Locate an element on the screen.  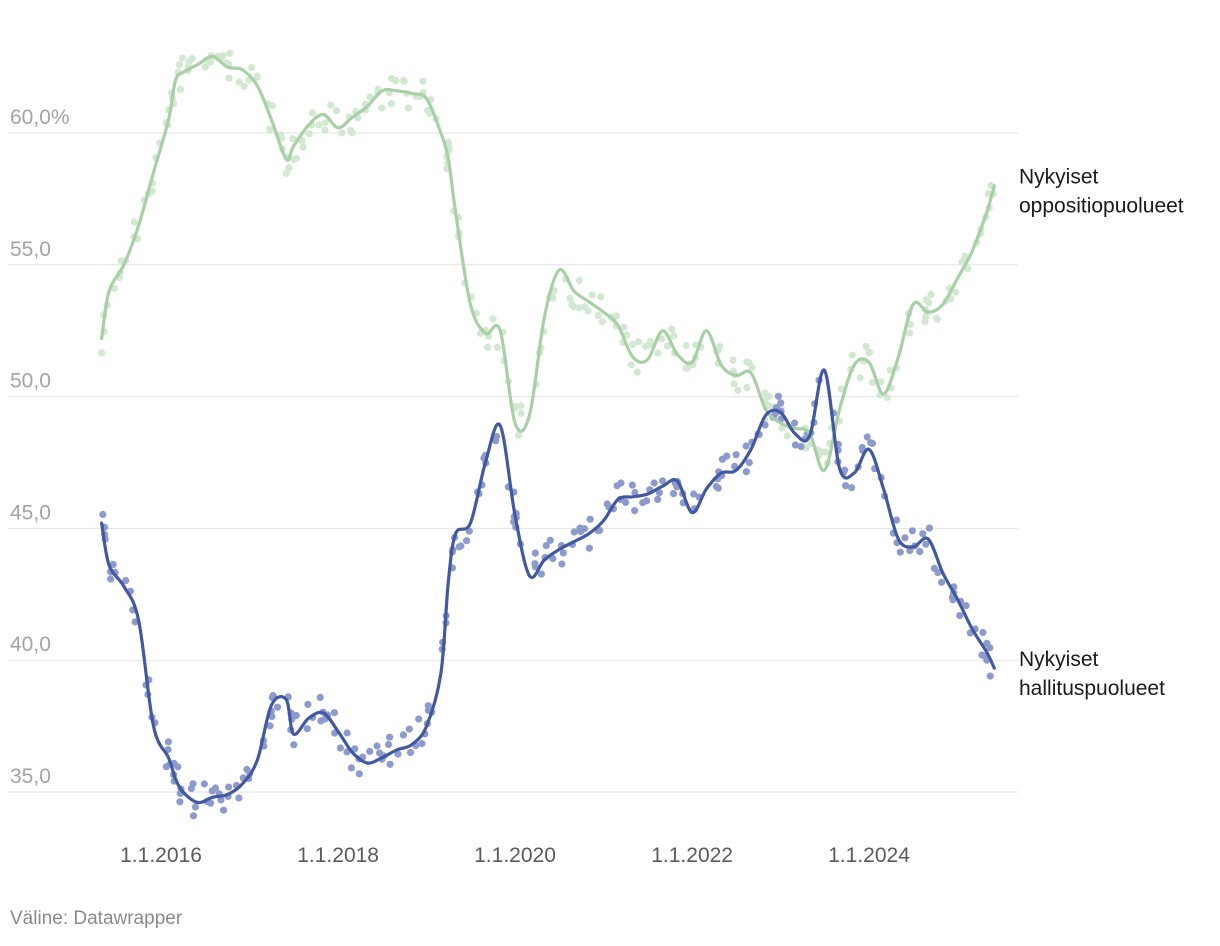
y-tick-label: 50,0 is located at coordinates (30, 381).